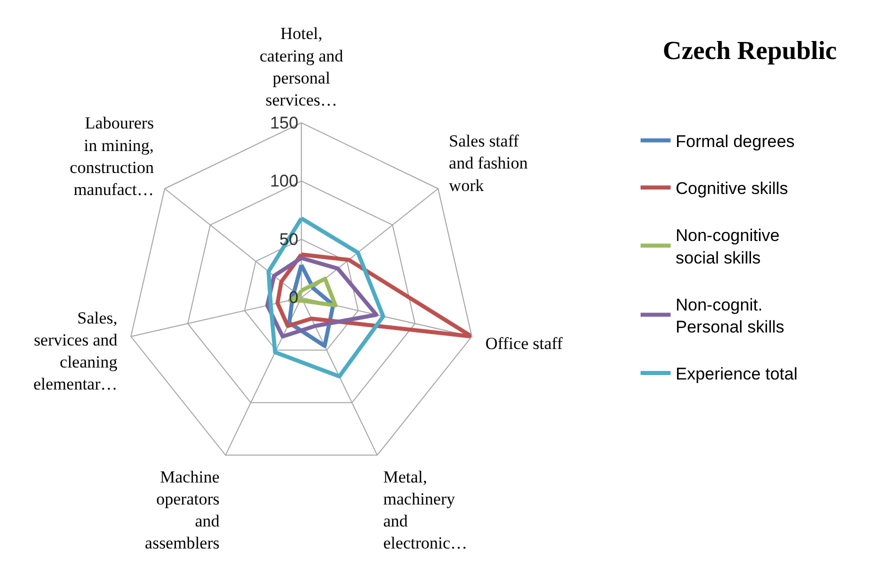 This screenshot has height=584, width=877. I want to click on spoke-label: Machine operators and assemblers, so click(182, 510).